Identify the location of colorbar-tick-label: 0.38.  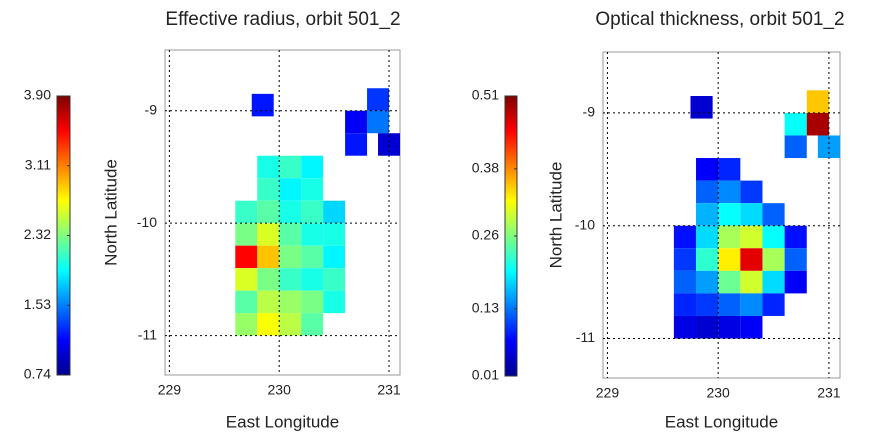
(485, 168).